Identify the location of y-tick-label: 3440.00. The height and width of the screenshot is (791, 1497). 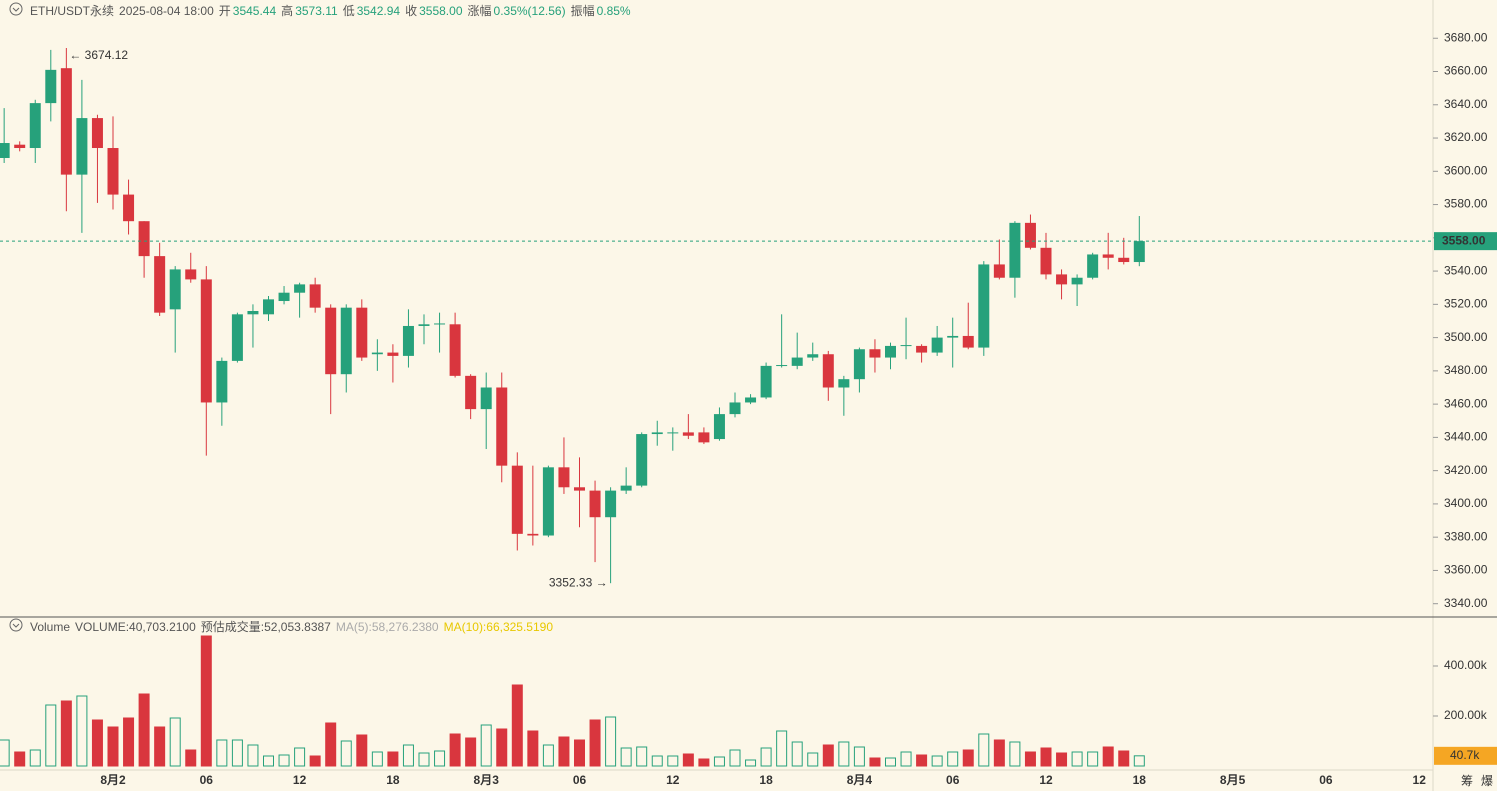
(1466, 437).